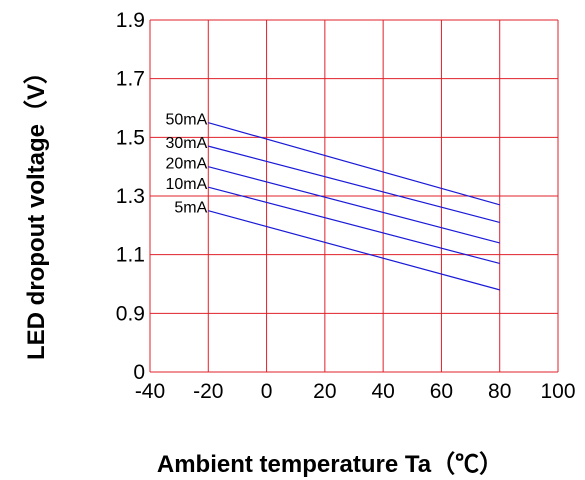 Image resolution: width=585 pixels, height=480 pixels. I want to click on x-tick-label: 0, so click(267, 391).